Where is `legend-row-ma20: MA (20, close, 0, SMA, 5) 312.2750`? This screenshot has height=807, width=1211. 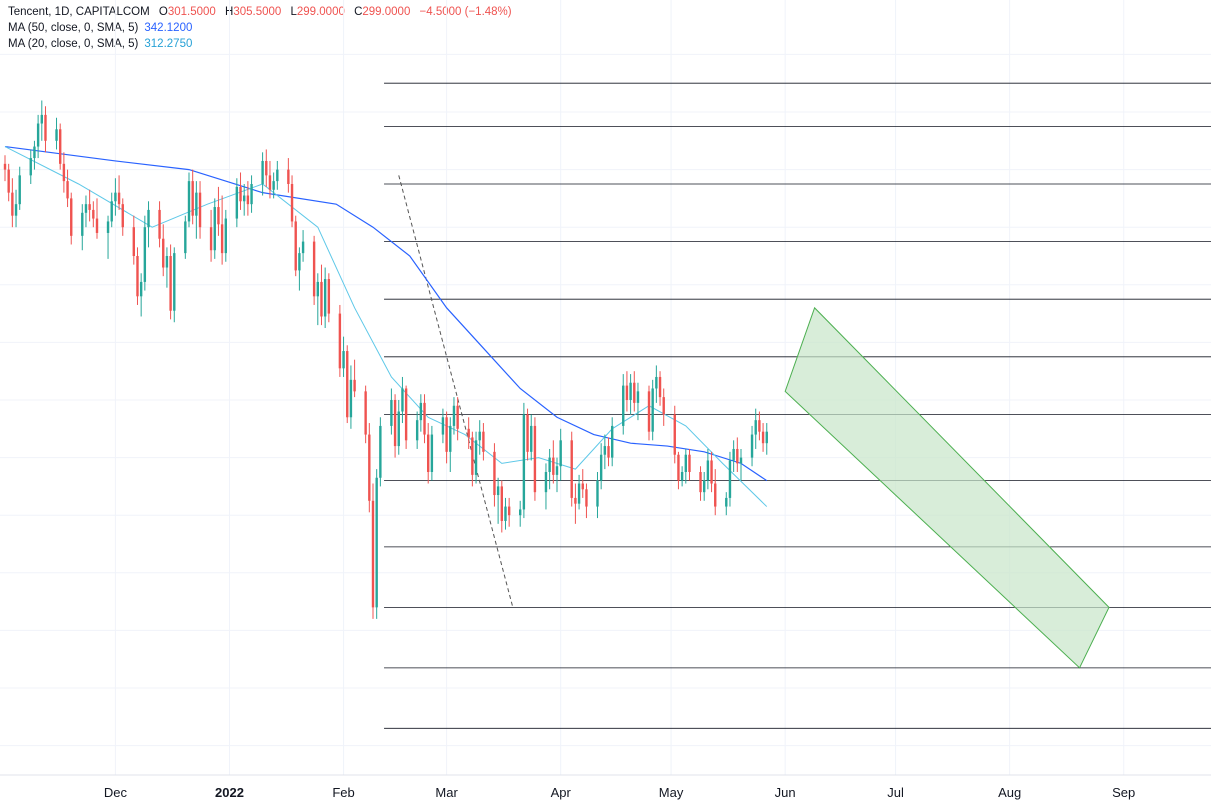 legend-row-ma20: MA (20, close, 0, SMA, 5) 312.2750 is located at coordinates (100, 44).